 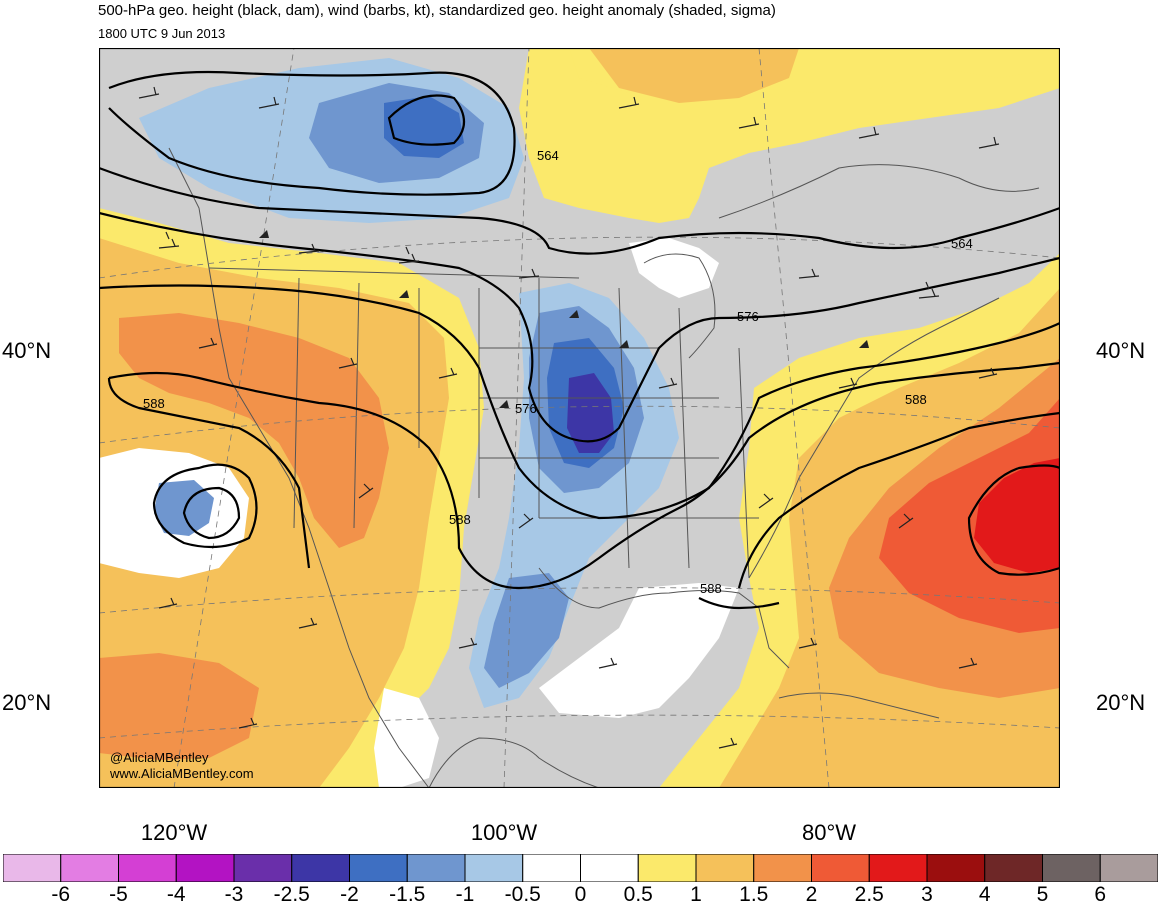 What do you see at coordinates (61, 894) in the screenshot?
I see `colorbar-tick-label: -6` at bounding box center [61, 894].